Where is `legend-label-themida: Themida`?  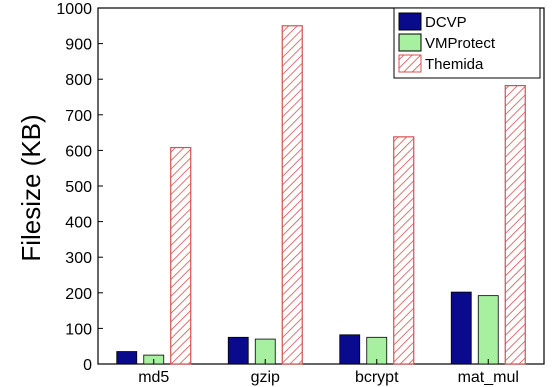
legend-label-themida: Themida is located at coordinates (454, 64).